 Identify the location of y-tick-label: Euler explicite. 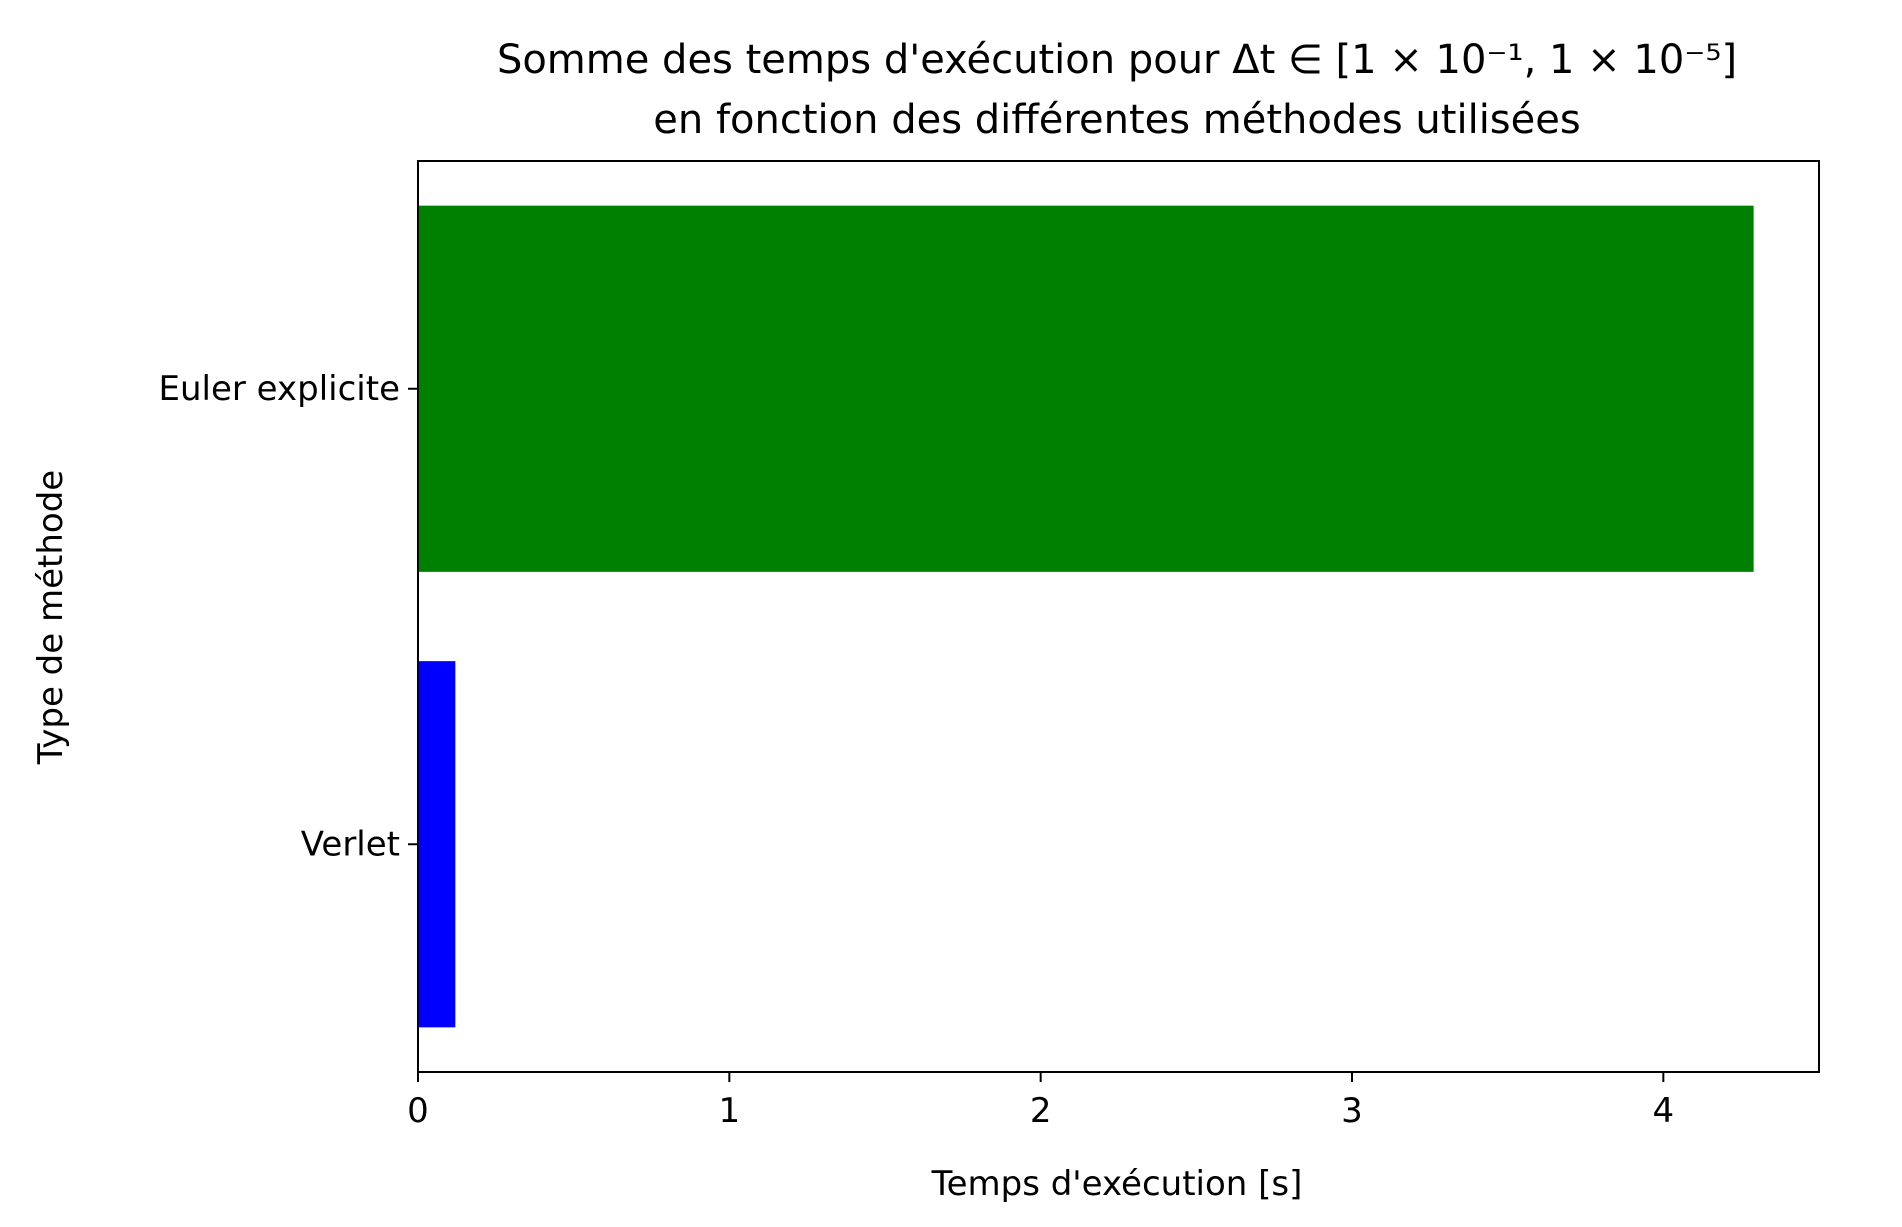
(280, 389).